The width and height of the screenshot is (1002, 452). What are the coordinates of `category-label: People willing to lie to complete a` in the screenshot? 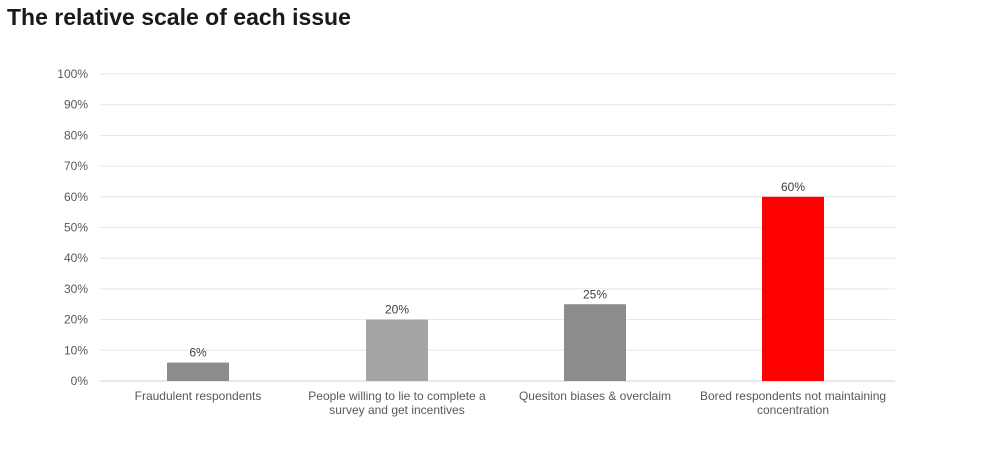 It's located at (397, 396).